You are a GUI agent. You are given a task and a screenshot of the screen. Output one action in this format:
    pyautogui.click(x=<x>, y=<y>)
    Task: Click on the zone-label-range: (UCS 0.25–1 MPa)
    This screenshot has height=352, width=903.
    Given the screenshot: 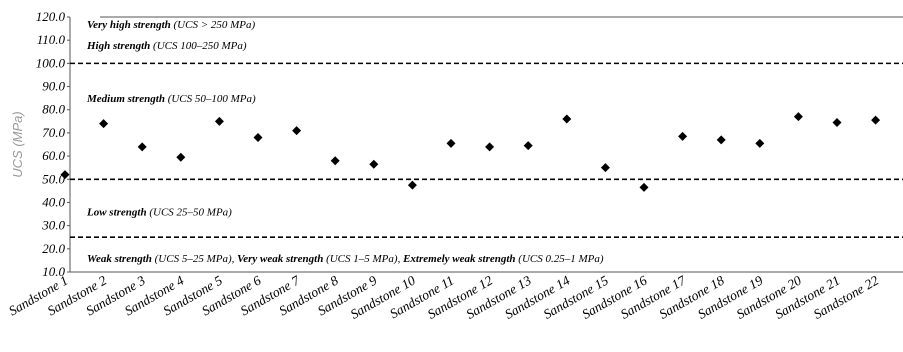 What is the action you would take?
    pyautogui.click(x=560, y=259)
    